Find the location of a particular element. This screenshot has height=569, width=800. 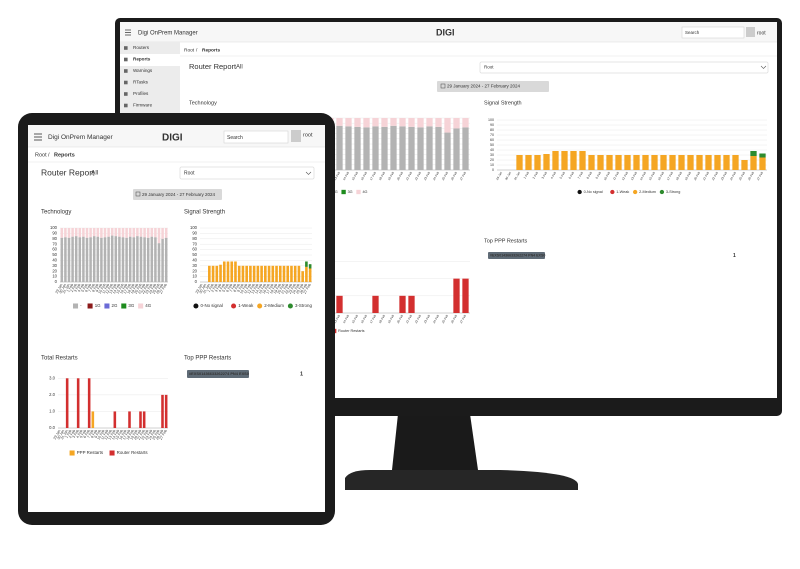

x-tick-label: 2 Feb is located at coordinates (536, 175).